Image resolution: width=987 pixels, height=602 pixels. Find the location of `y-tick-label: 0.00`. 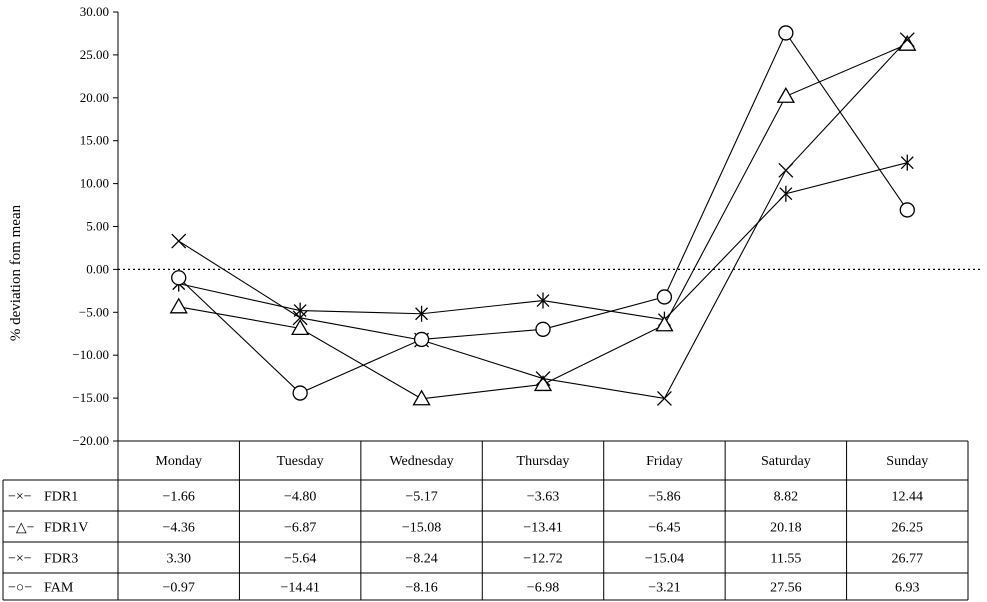

y-tick-label: 0.00 is located at coordinates (97, 268).